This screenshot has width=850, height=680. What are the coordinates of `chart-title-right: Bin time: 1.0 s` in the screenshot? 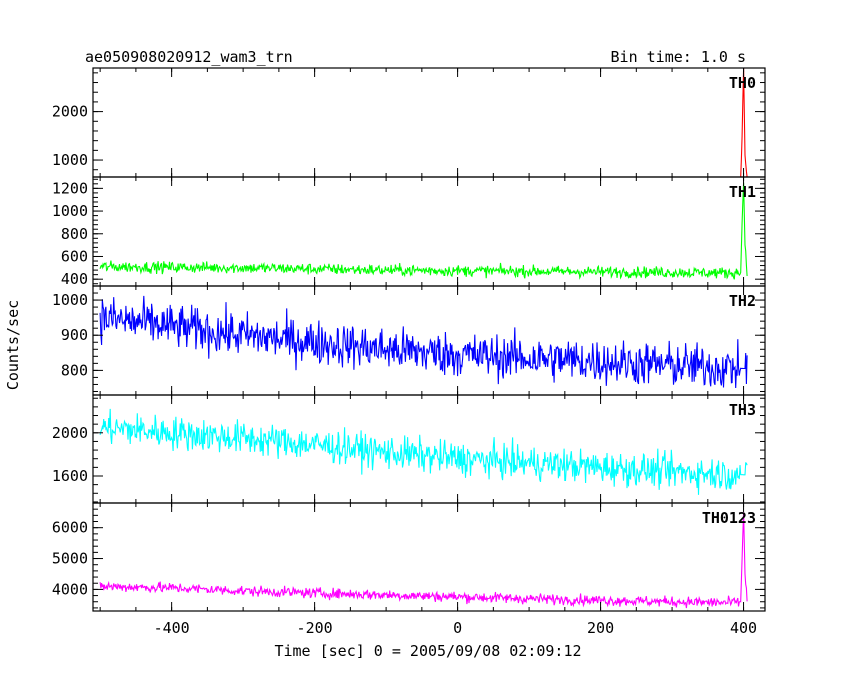 It's located at (678, 57).